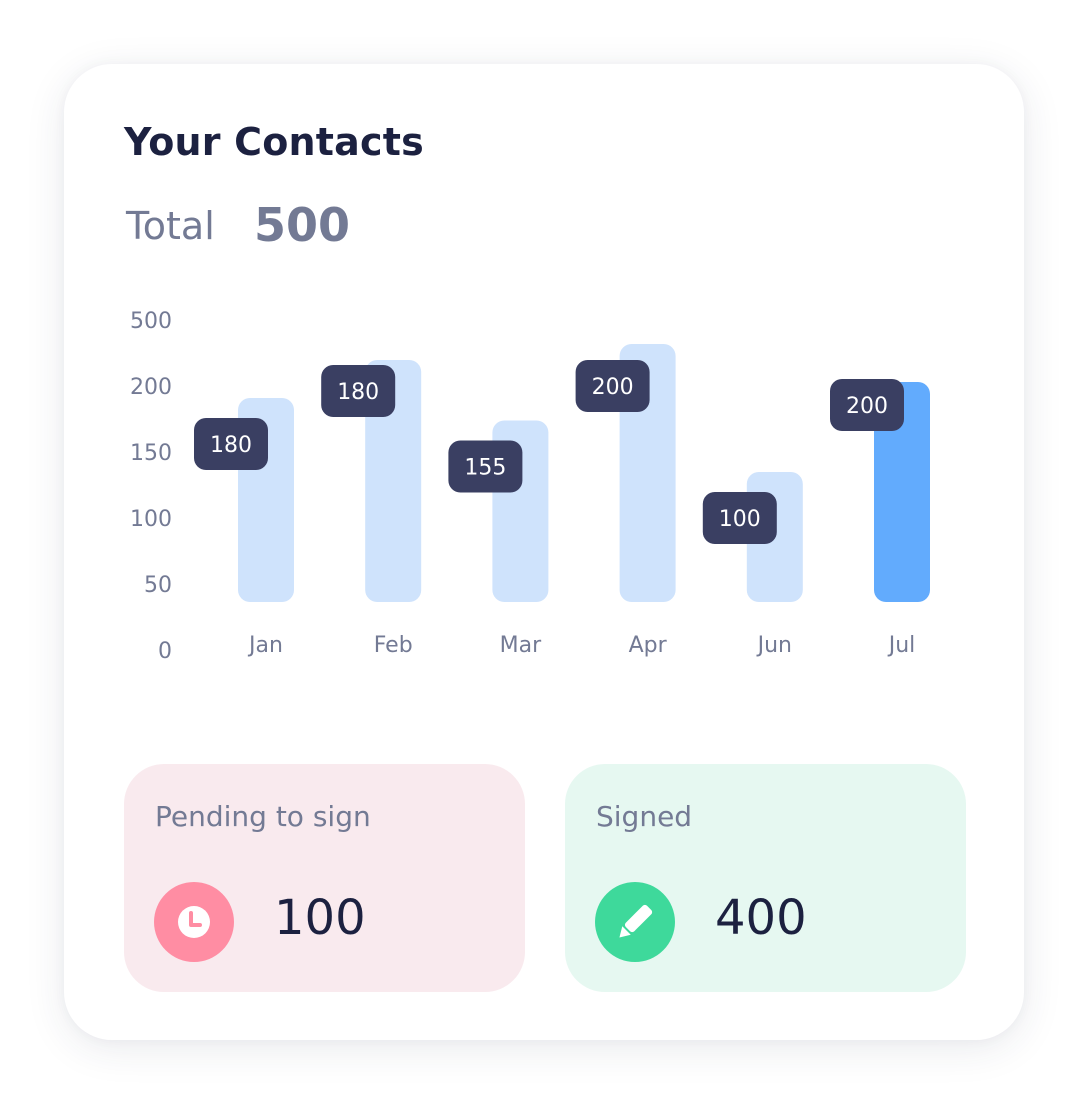 The width and height of the screenshot is (1088, 1104). I want to click on pen-icon, so click(635, 922).